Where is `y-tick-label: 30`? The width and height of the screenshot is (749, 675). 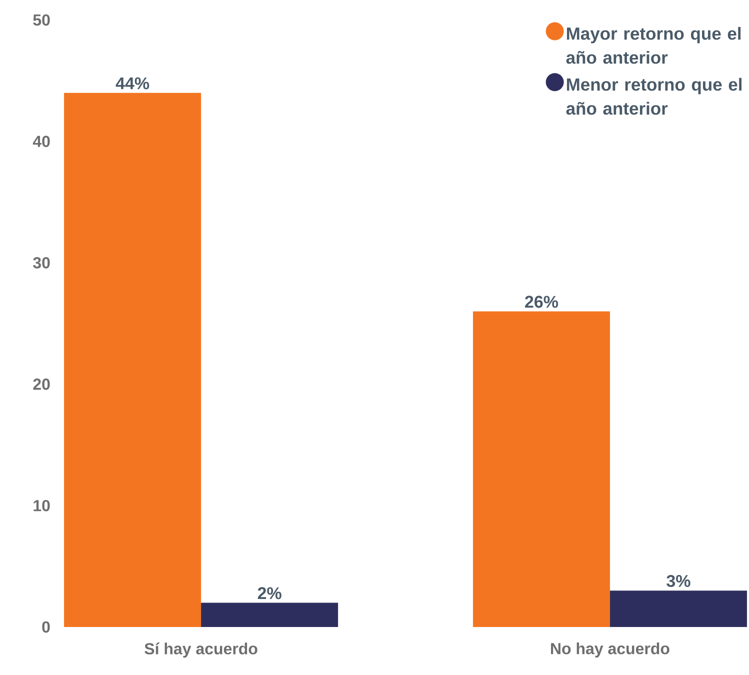 y-tick-label: 30 is located at coordinates (41, 262).